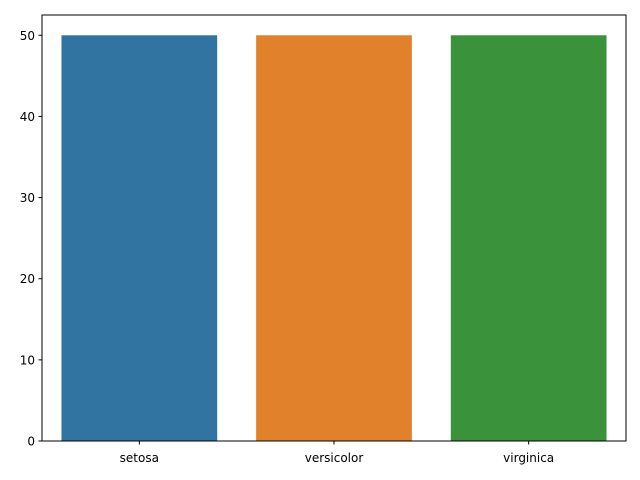  What do you see at coordinates (139, 458) in the screenshot?
I see `x-tick-label: setosa` at bounding box center [139, 458].